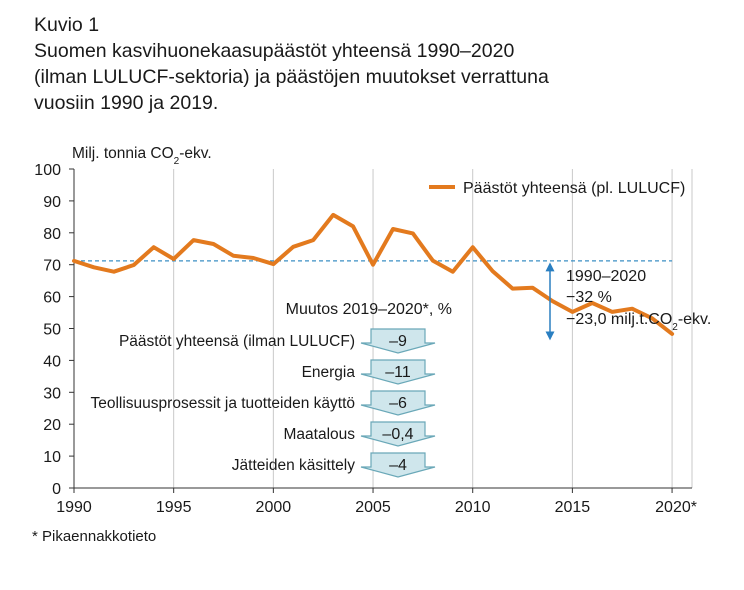 This screenshot has height=590, width=744. What do you see at coordinates (676, 507) in the screenshot?
I see `x-tick-label: 2020*` at bounding box center [676, 507].